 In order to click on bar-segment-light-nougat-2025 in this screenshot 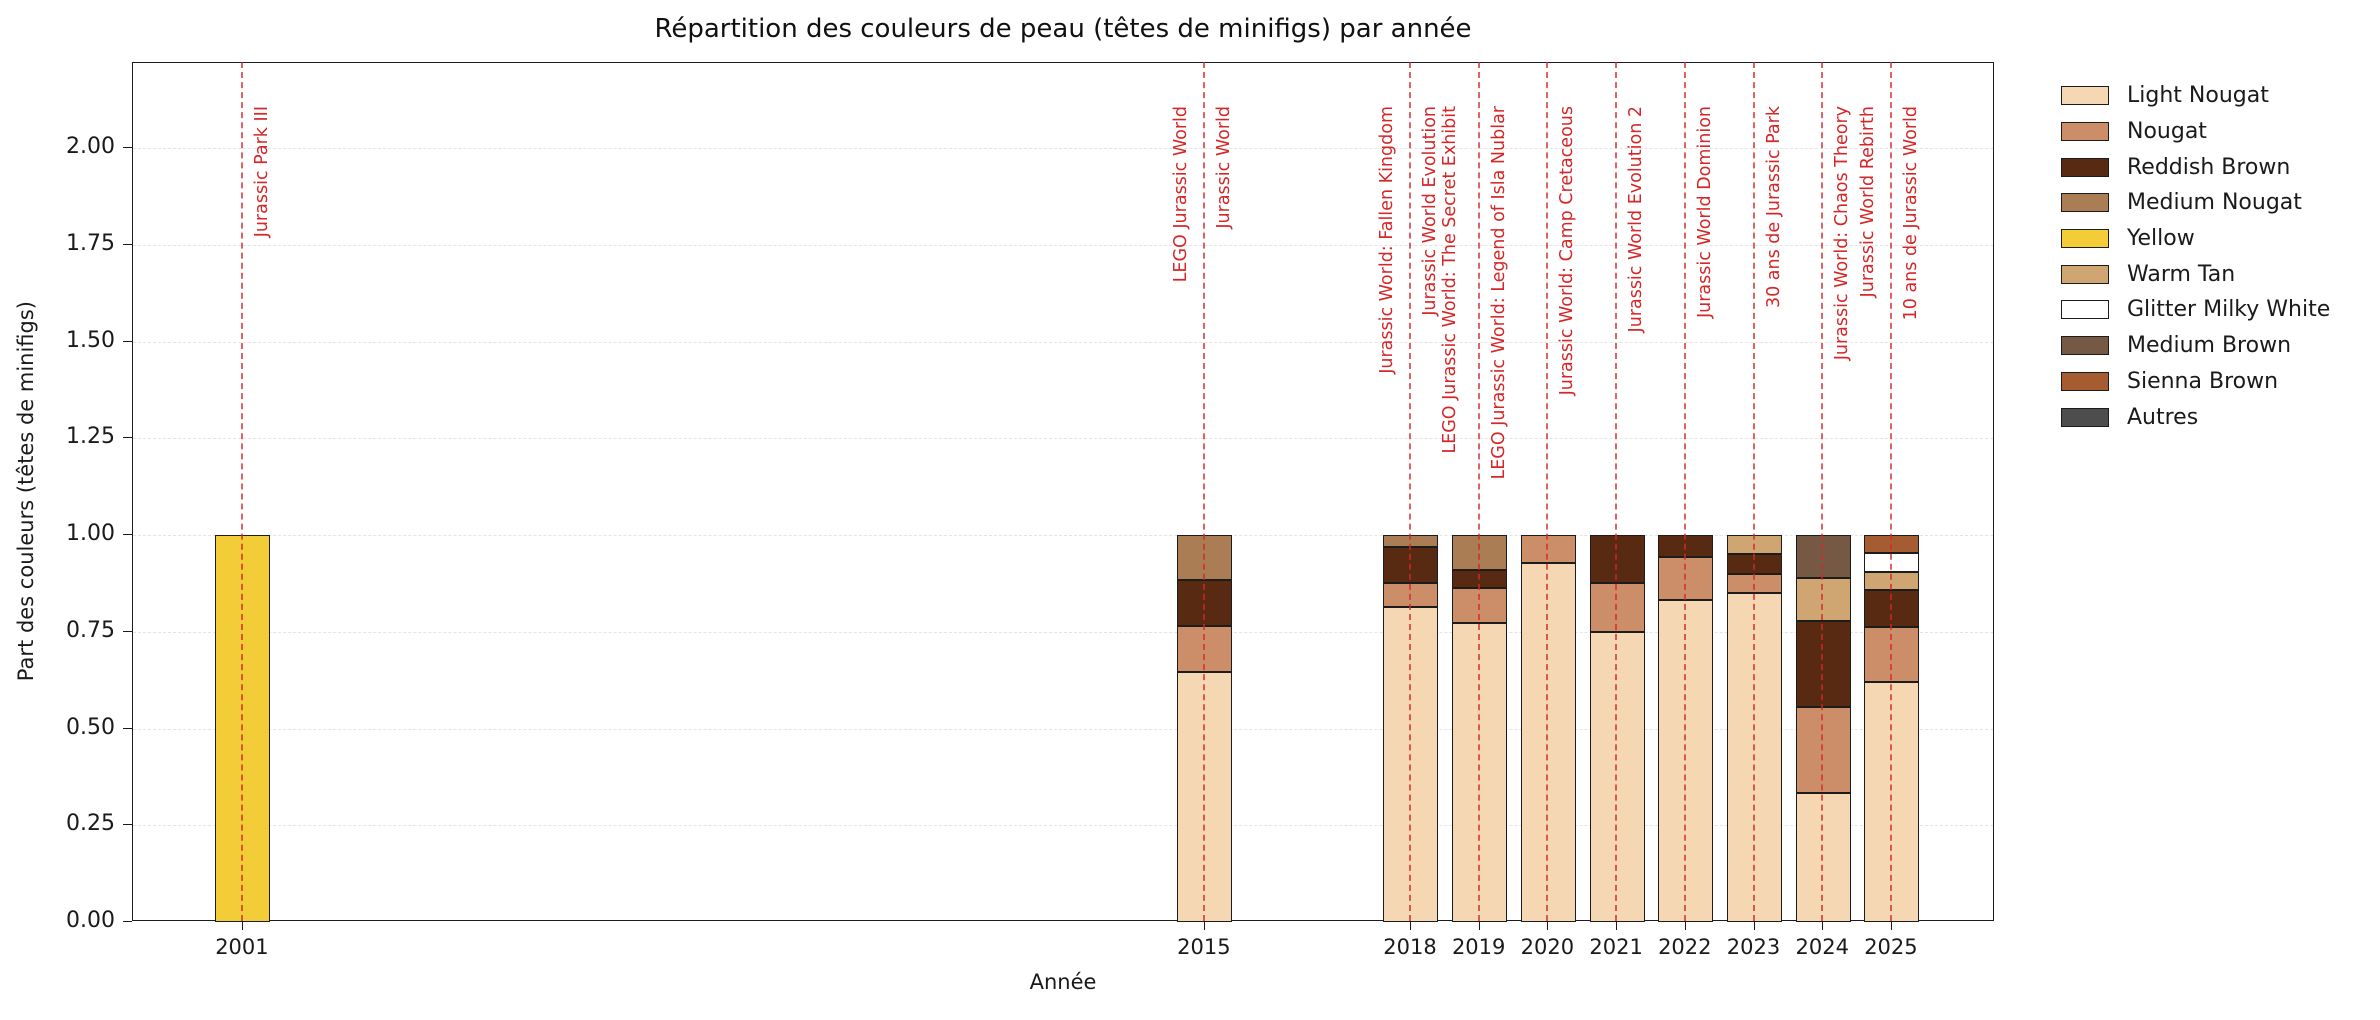, I will do `click(1892, 802)`.